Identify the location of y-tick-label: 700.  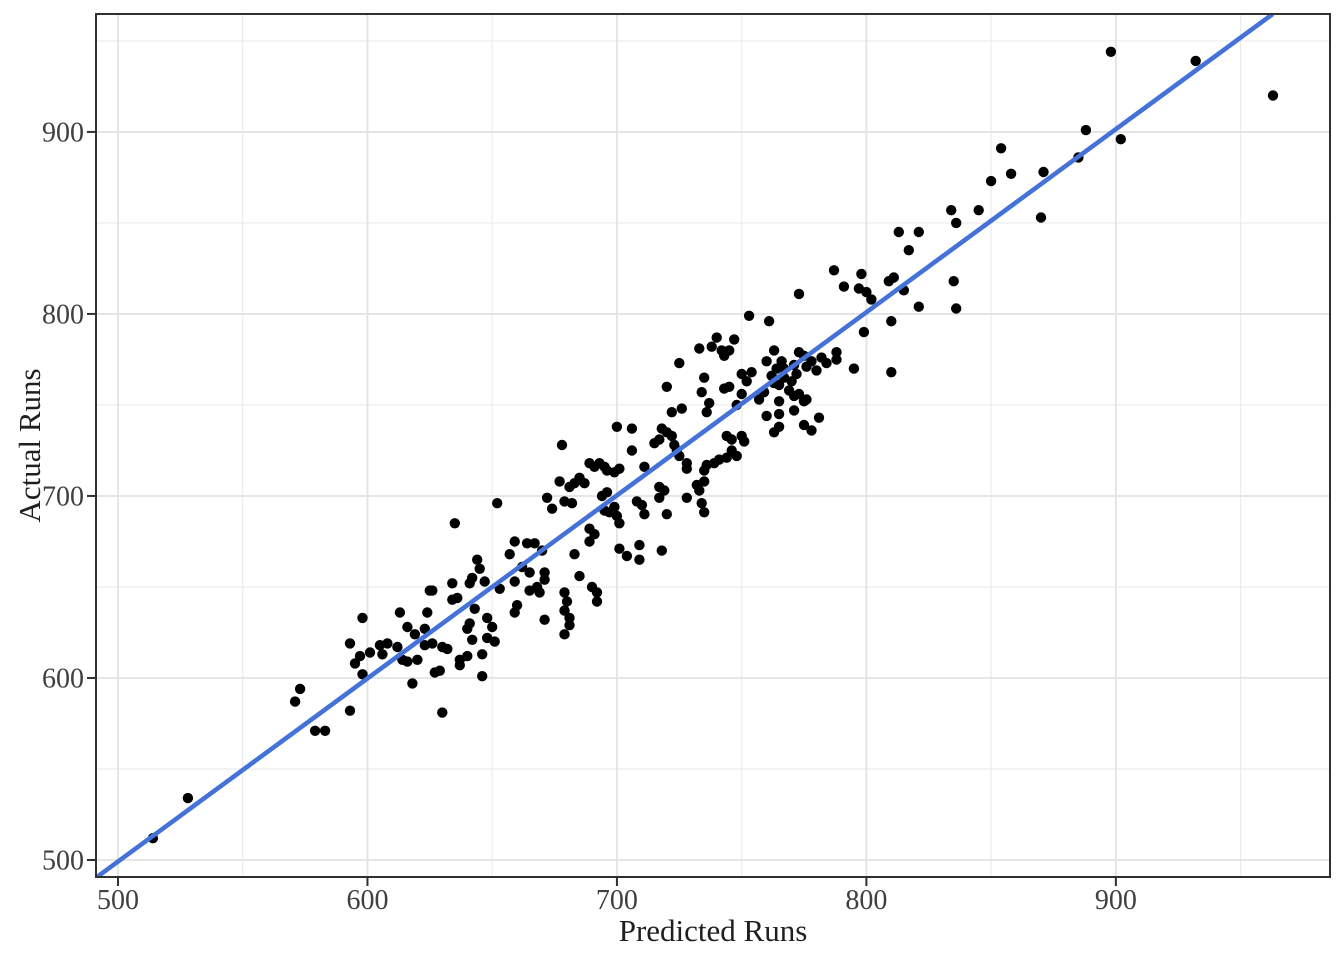
(63, 496).